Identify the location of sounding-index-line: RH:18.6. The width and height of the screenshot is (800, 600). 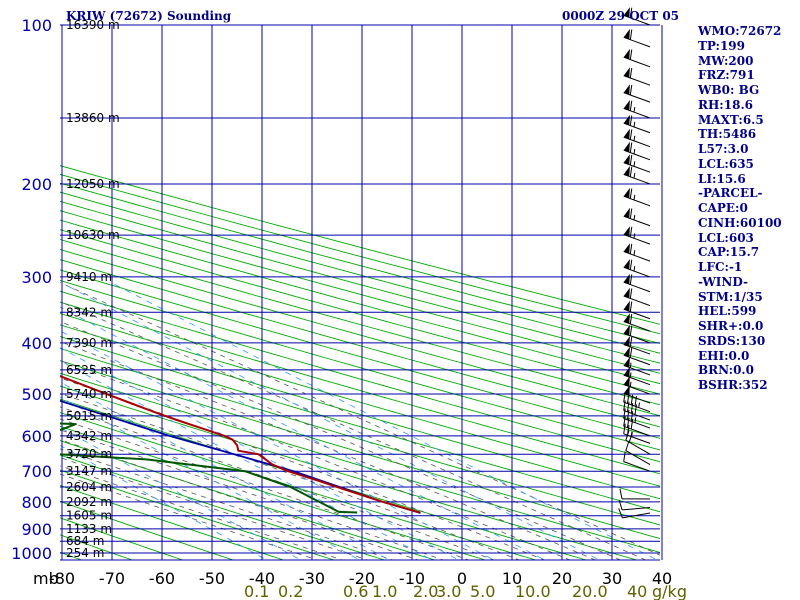
(725, 104).